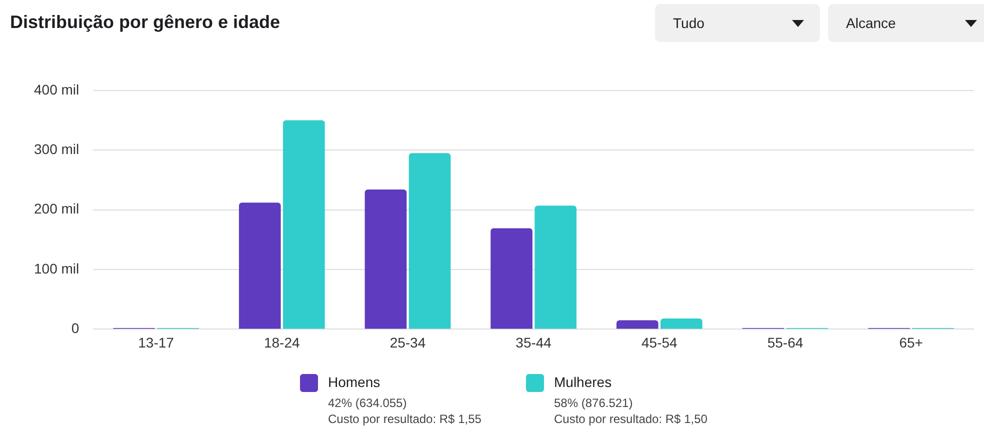  What do you see at coordinates (145, 22) in the screenshot?
I see `chart-title: Distribuição por gênero e idade` at bounding box center [145, 22].